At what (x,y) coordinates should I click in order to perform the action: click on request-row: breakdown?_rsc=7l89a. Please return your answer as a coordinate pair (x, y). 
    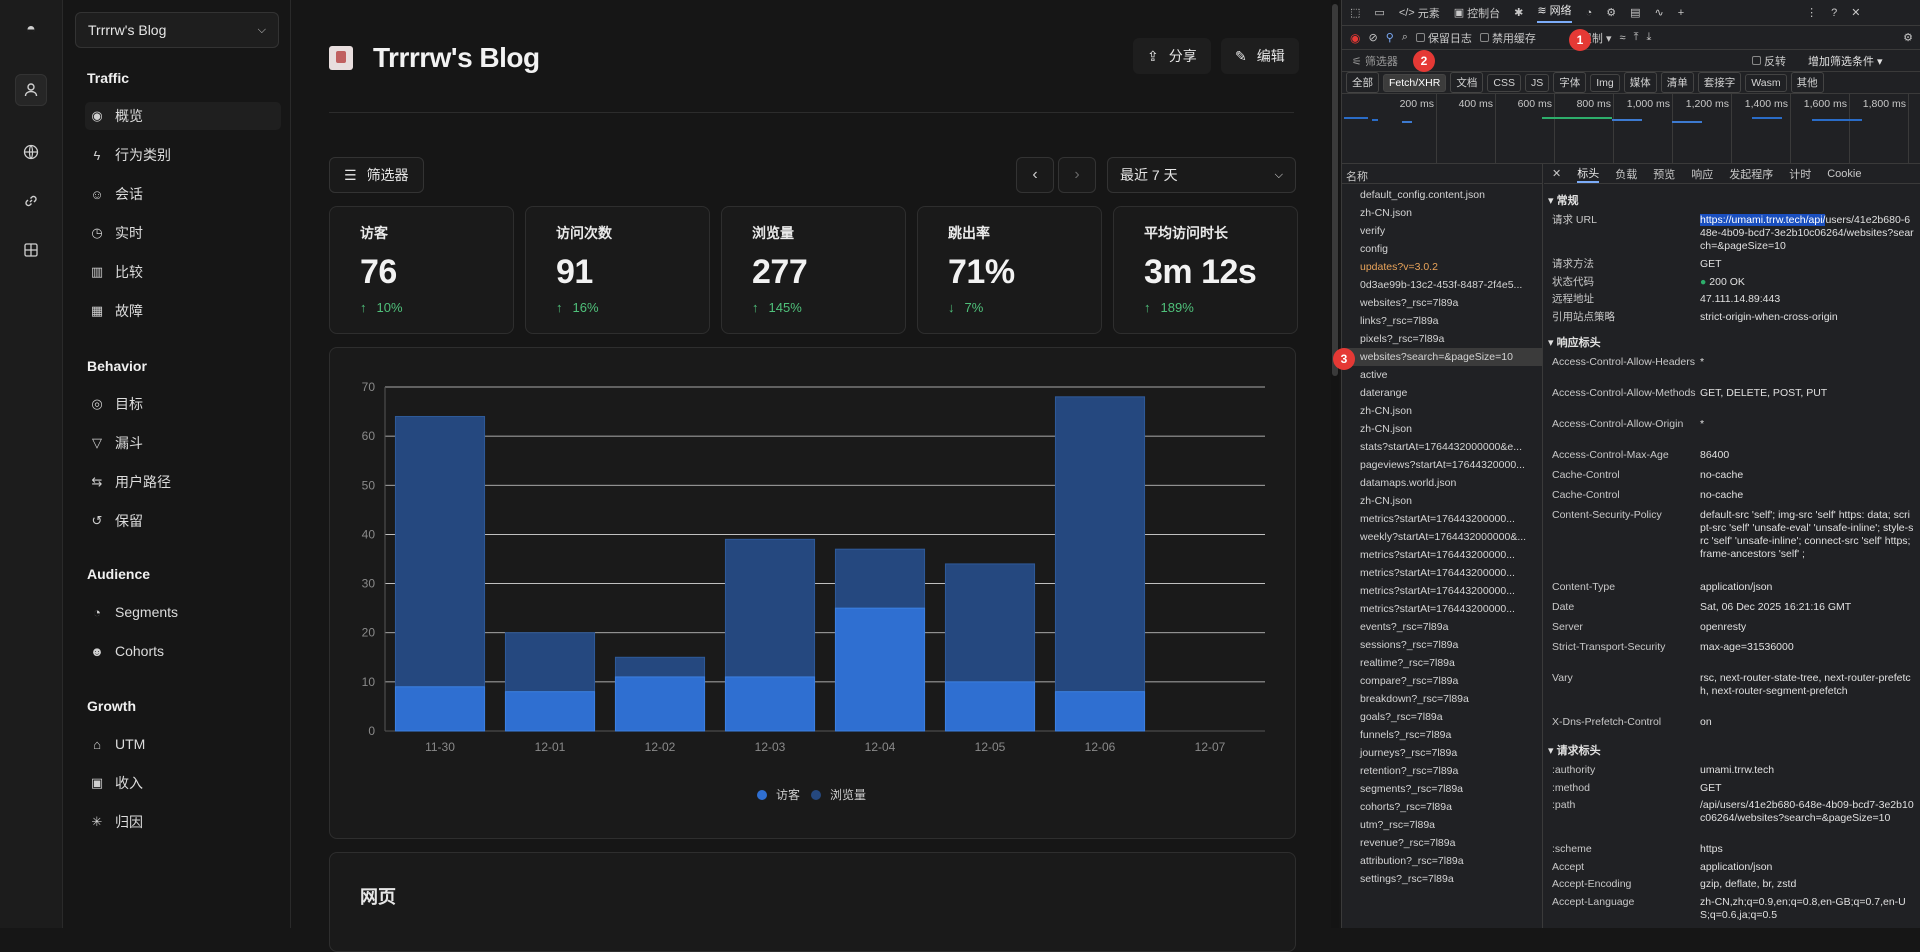
    Looking at the image, I should click on (1414, 699).